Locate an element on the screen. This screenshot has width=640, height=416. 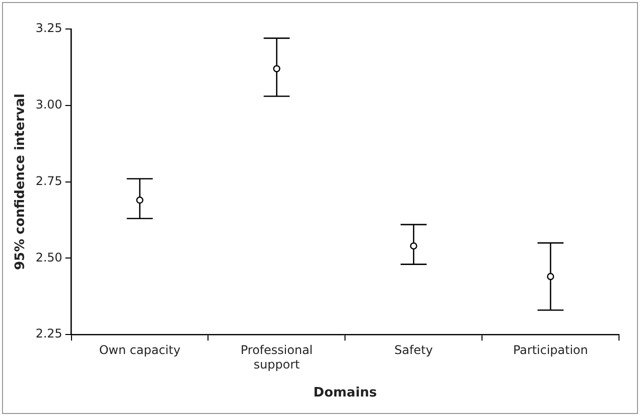
x-tick-label: Own capacity is located at coordinates (139, 349).